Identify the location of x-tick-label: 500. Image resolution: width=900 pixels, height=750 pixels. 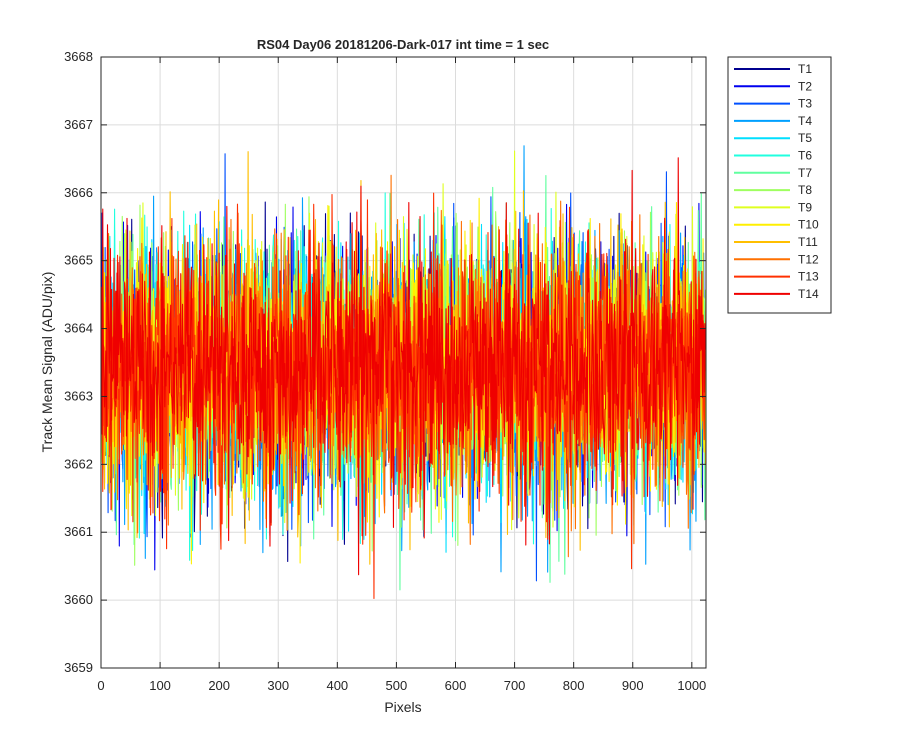
(397, 685).